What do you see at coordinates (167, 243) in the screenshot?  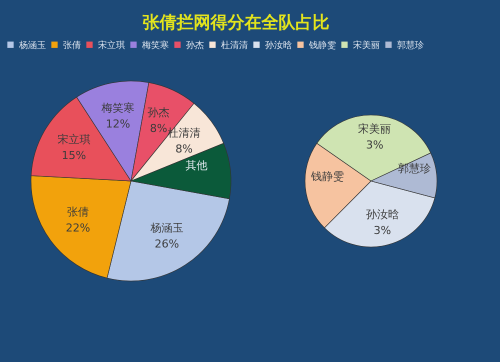 I see `data-label: 26%` at bounding box center [167, 243].